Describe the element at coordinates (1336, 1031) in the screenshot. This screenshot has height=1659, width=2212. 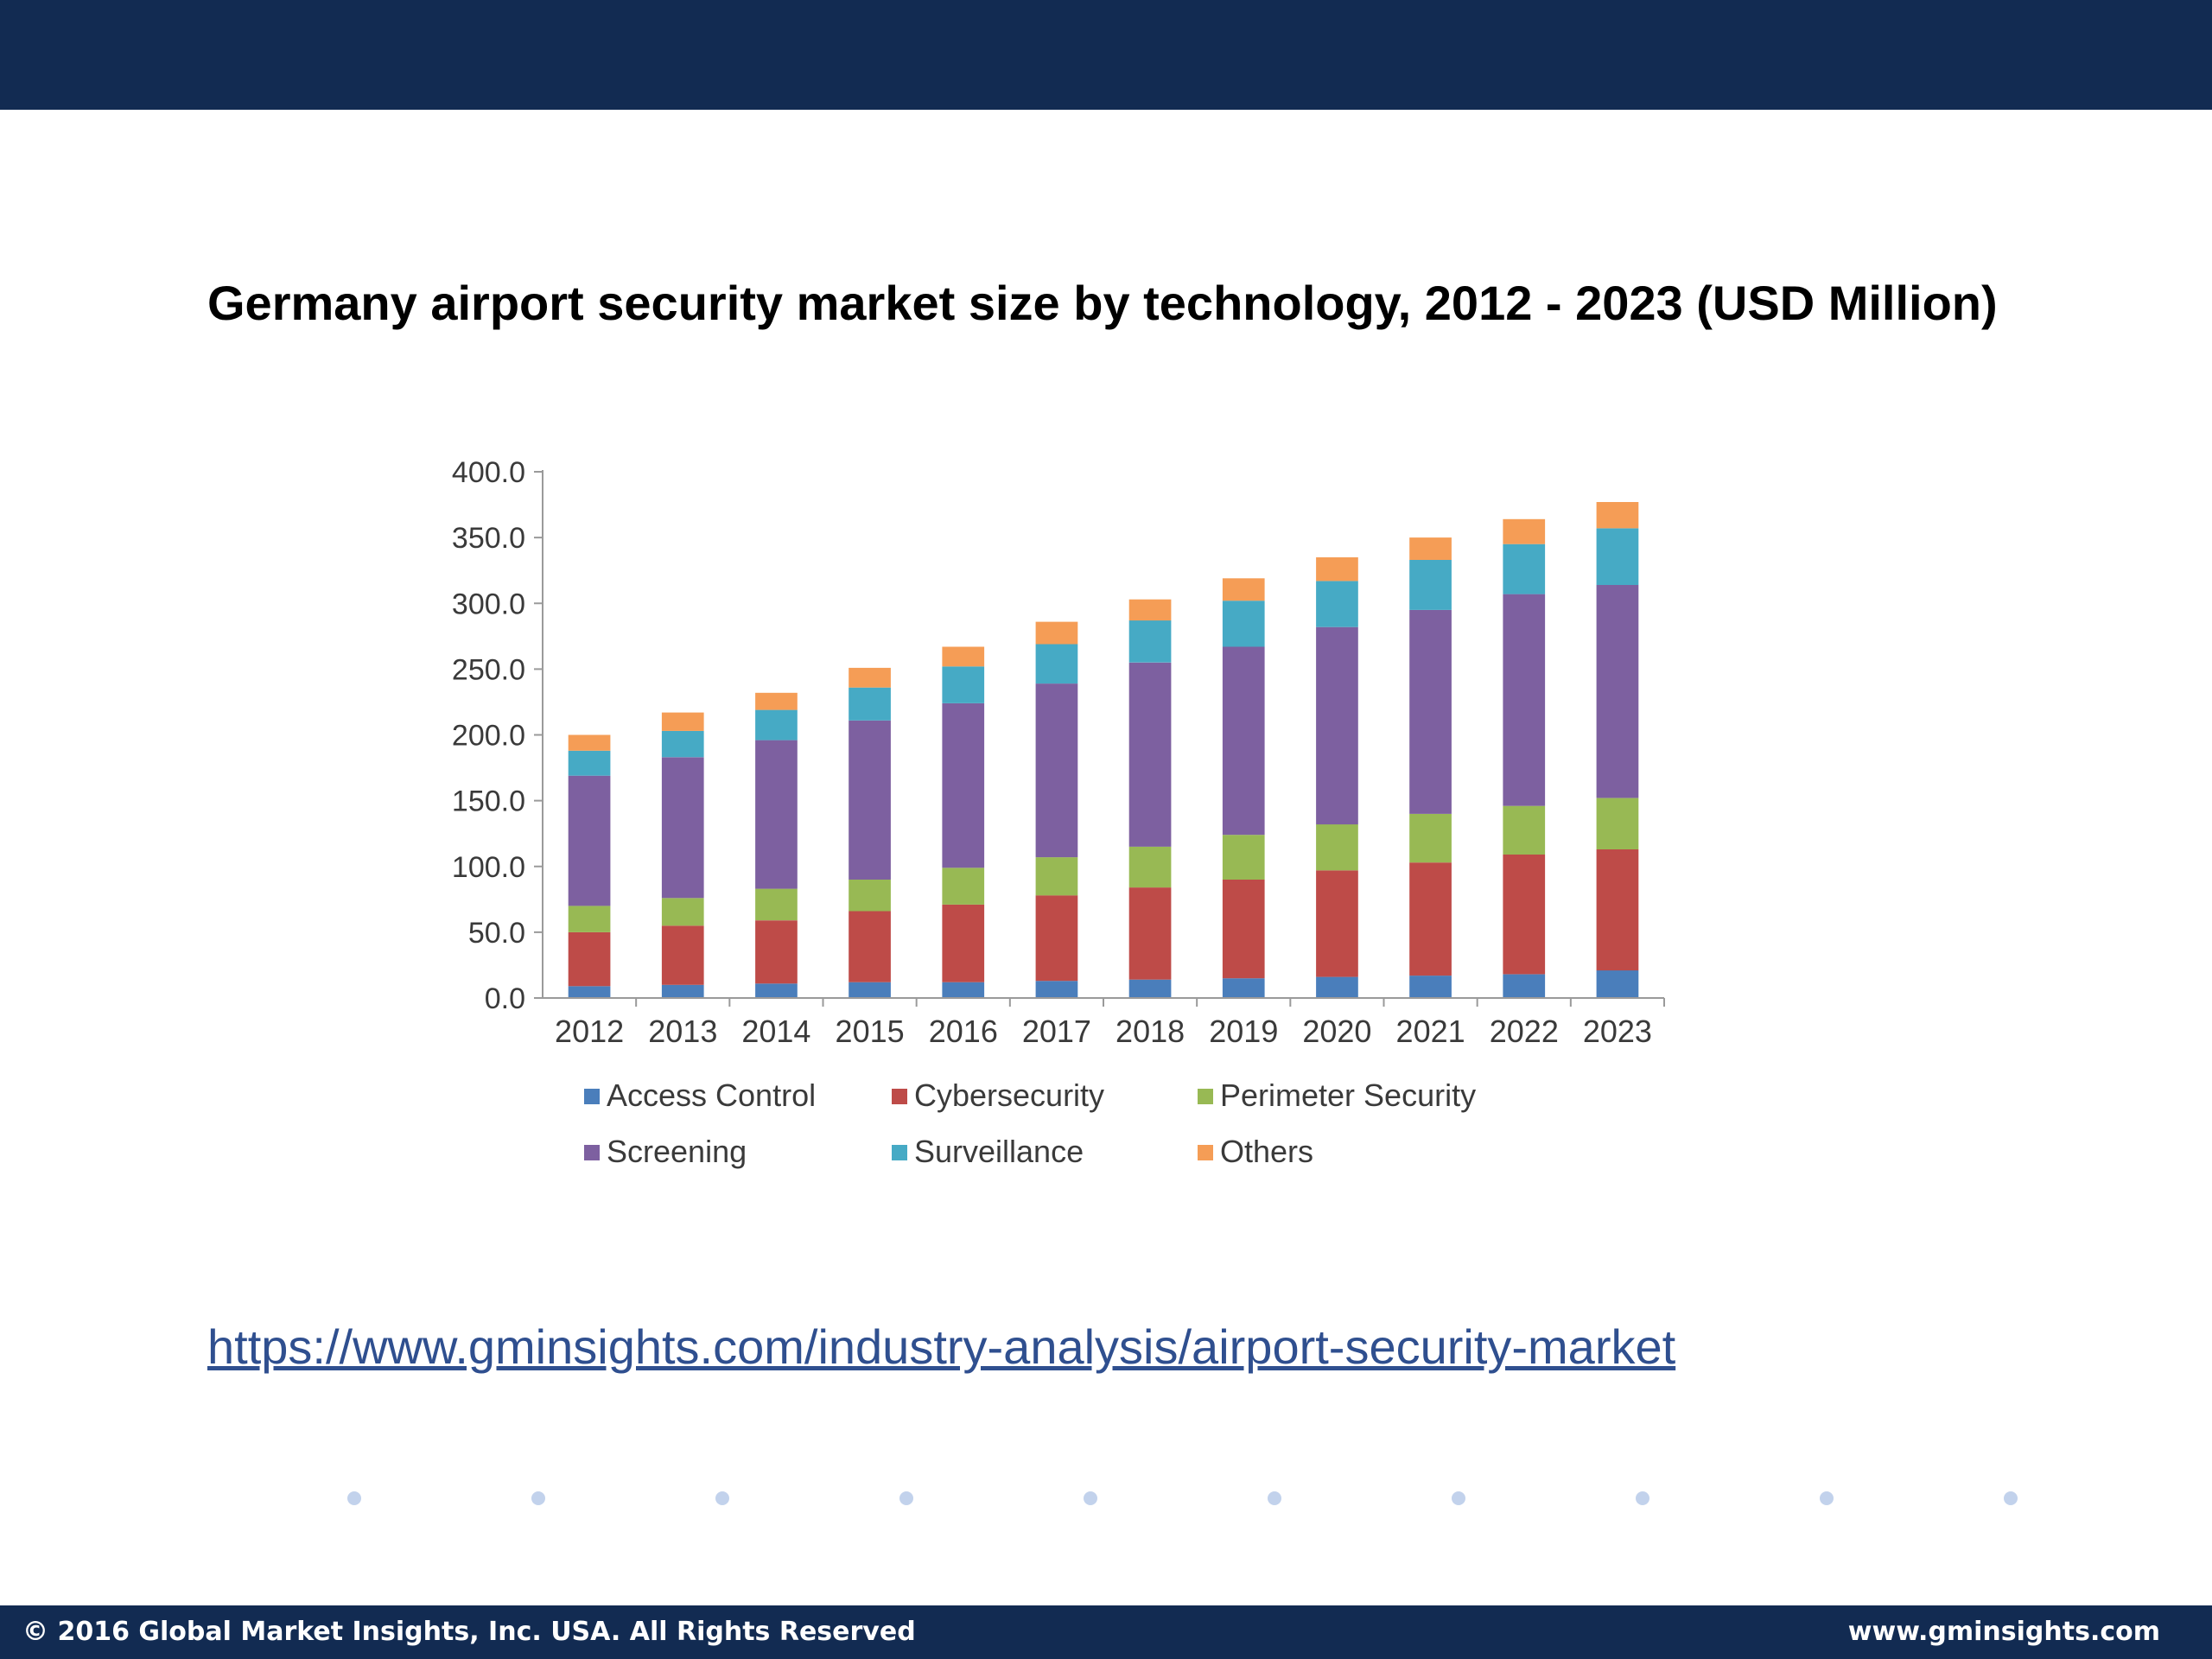
I see `x-tick-label: 2020` at that location.